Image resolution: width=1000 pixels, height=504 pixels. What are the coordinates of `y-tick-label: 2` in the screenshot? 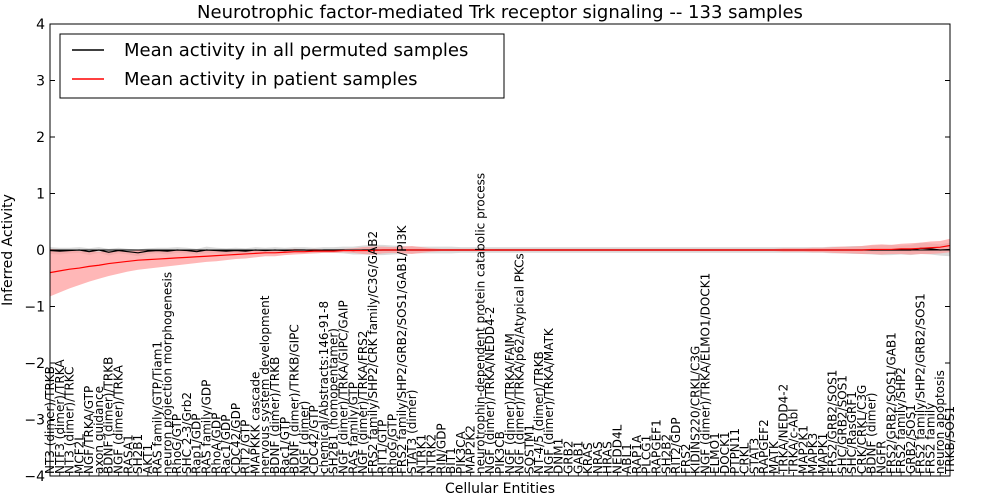 It's located at (40, 138).